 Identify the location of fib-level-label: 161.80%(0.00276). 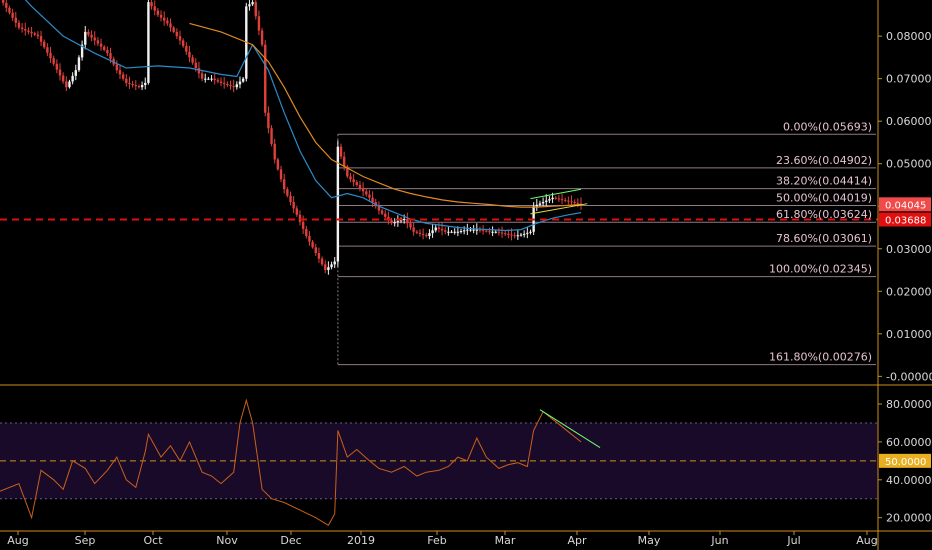
(820, 357).